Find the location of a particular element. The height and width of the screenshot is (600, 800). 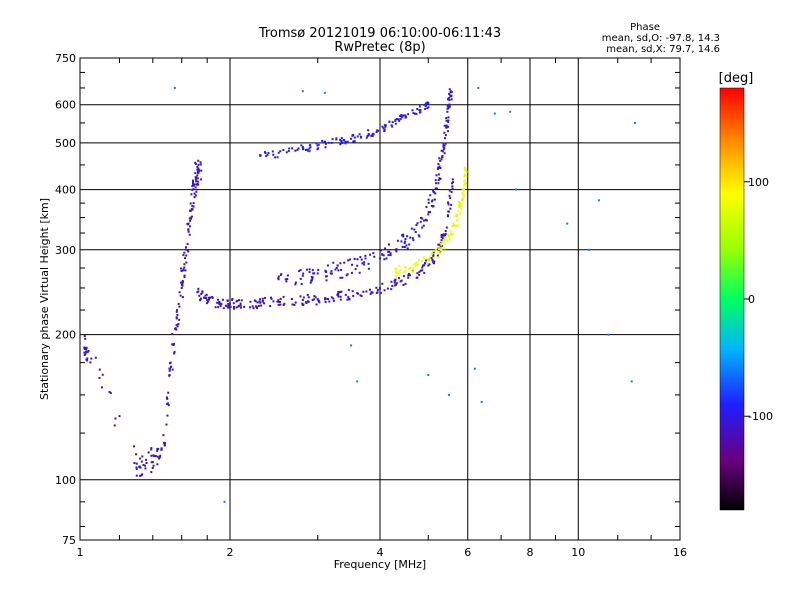

x-tick-label: 8 is located at coordinates (530, 552).